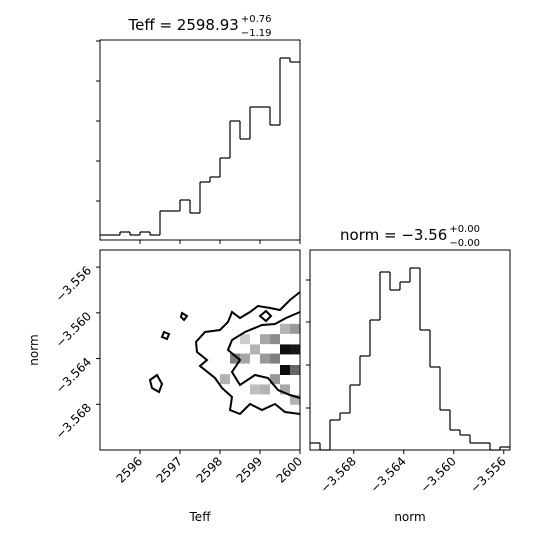  I want to click on x-tick-label: −3.560, so click(438, 474).